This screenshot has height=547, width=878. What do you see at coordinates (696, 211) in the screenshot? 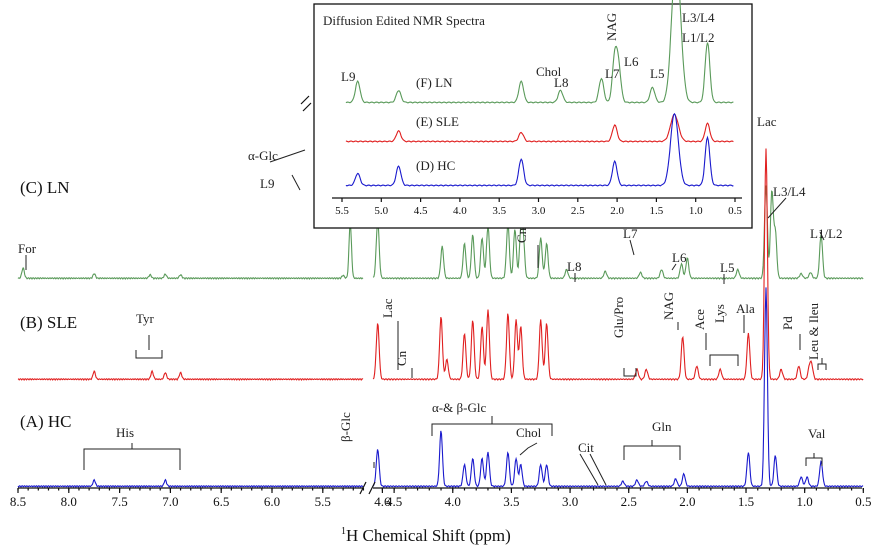
I see `inset-x-tick-label: 1.0` at bounding box center [696, 211].